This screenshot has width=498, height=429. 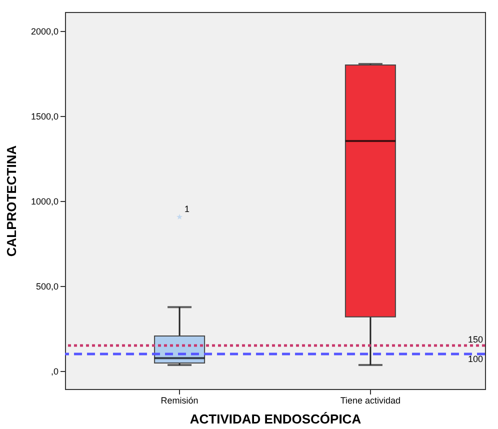 I want to click on ref-line-label: 100, so click(x=475, y=359).